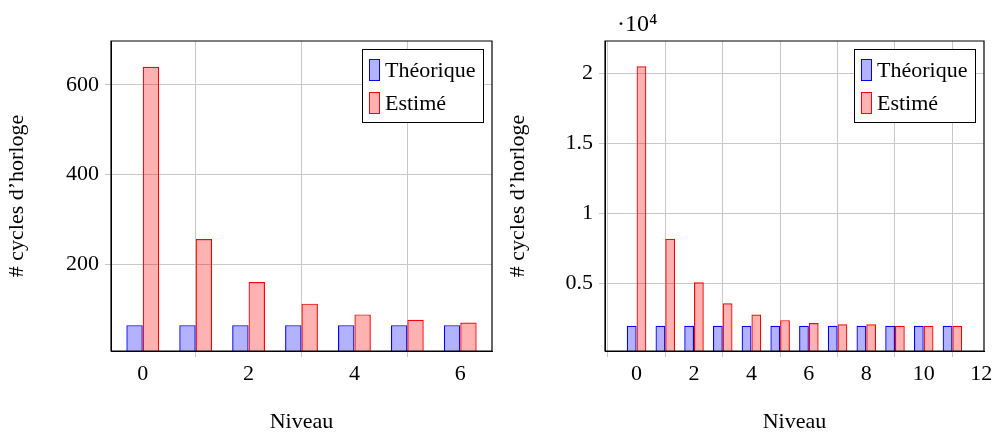 The image size is (1002, 439). What do you see at coordinates (981, 372) in the screenshot?
I see `x-tick-label: 12` at bounding box center [981, 372].